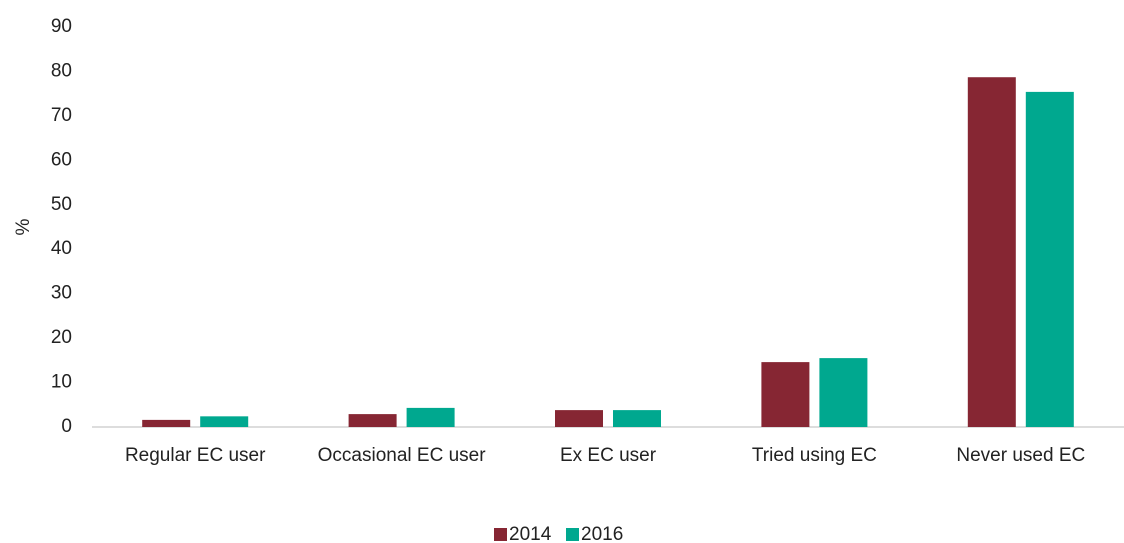 Image resolution: width=1124 pixels, height=543 pixels. Describe the element at coordinates (66, 426) in the screenshot. I see `y-tick-label: 0` at that location.